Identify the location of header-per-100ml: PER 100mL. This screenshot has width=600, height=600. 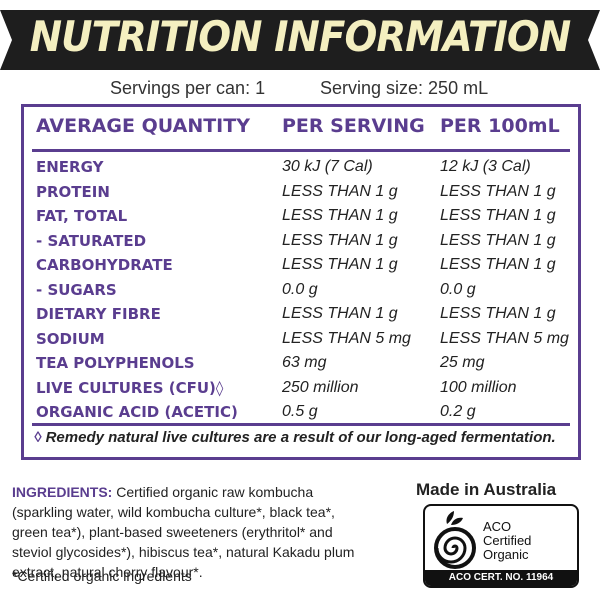
(500, 126).